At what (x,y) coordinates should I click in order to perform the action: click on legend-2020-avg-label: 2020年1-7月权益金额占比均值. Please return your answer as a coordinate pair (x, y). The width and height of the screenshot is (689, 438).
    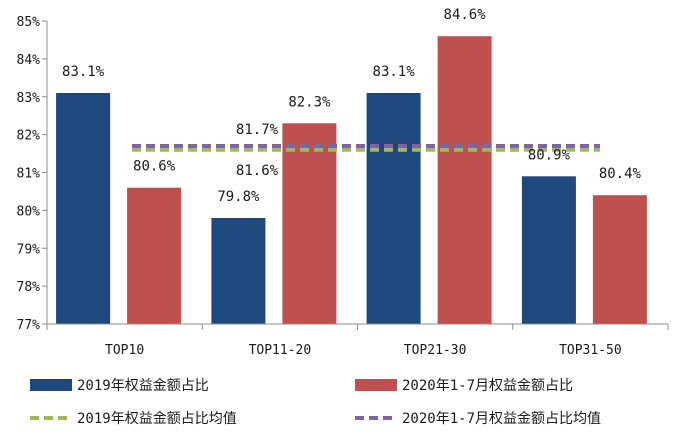
    Looking at the image, I should click on (501, 419).